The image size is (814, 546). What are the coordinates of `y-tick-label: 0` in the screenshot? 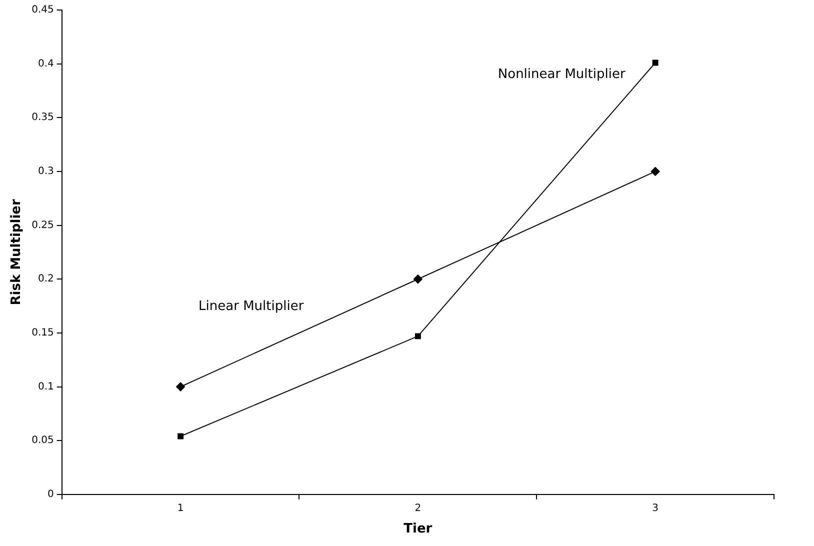 It's located at (50, 494).